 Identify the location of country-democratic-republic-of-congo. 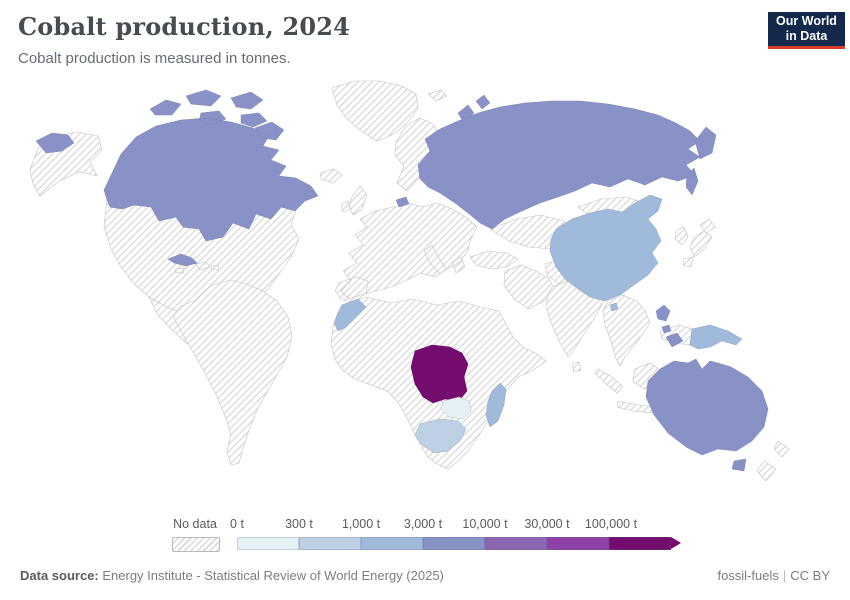
(439, 374).